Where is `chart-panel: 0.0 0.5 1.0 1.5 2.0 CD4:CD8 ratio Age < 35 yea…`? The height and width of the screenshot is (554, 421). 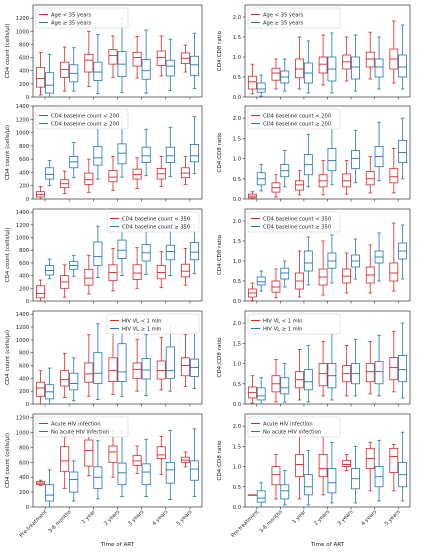
chart-panel: 0.0 0.5 1.0 1.5 2.0 CD4:CD8 ratio Age < 35 yea… is located at coordinates (314, 52).